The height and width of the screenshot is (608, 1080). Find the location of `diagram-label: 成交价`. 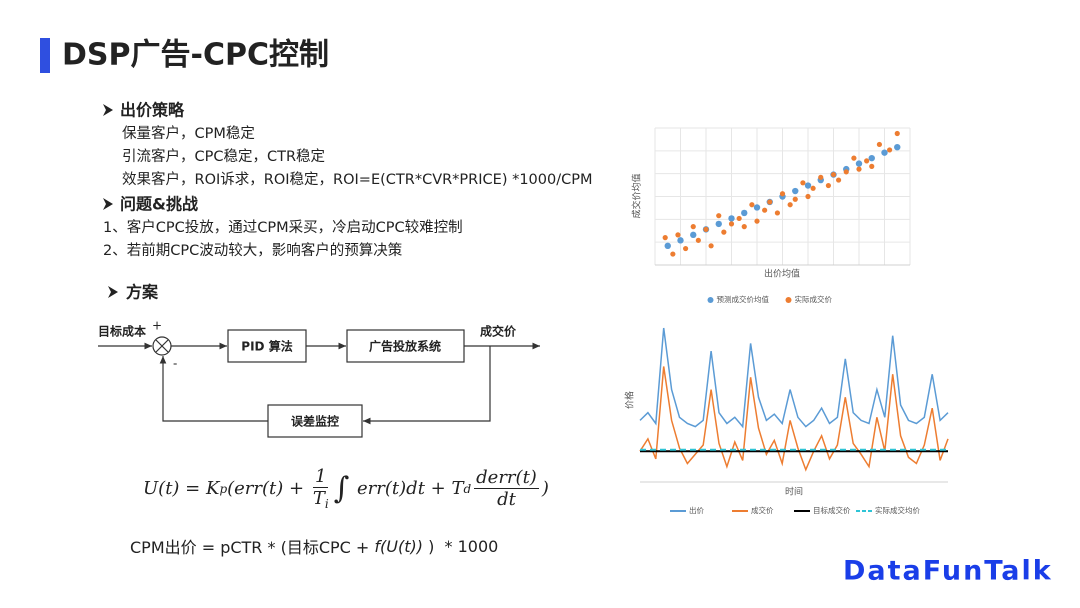

diagram-label: 成交价 is located at coordinates (498, 331).